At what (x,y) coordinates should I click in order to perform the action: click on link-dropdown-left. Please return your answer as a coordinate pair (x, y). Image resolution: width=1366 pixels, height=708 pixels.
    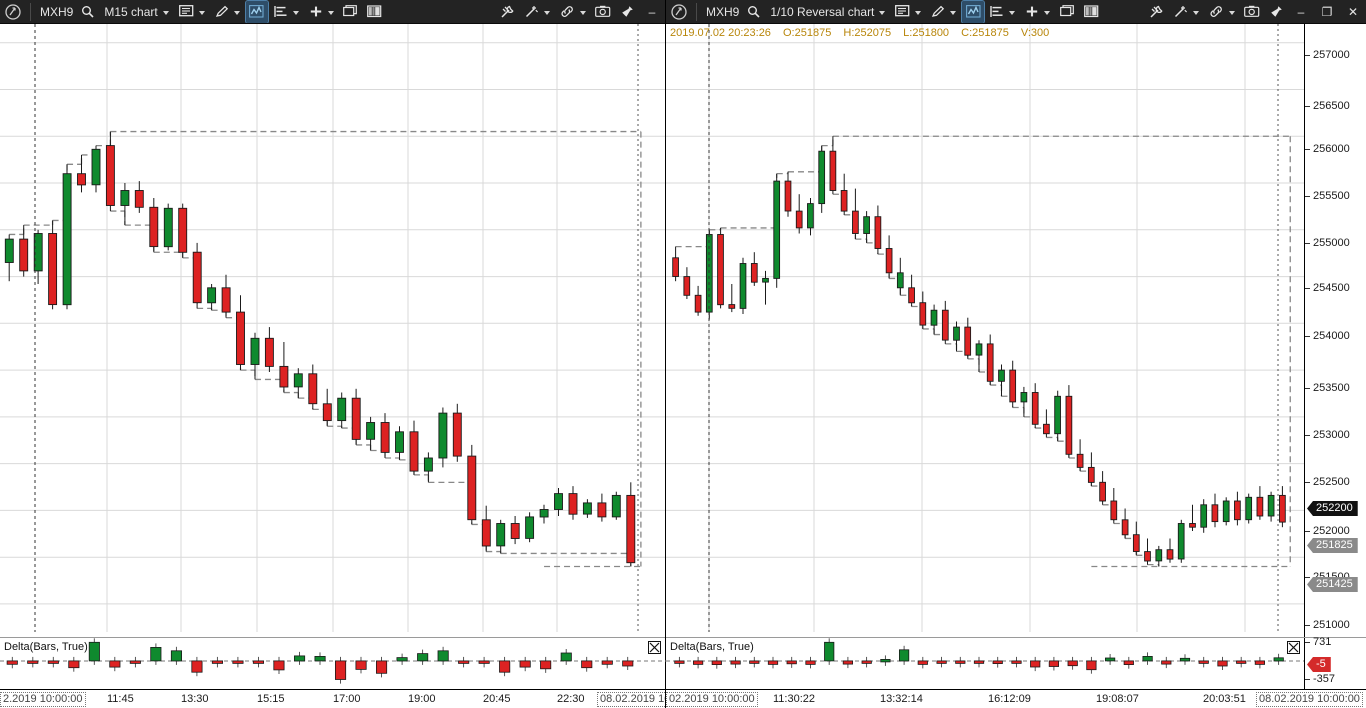
    Looking at the image, I should click on (573, 12).